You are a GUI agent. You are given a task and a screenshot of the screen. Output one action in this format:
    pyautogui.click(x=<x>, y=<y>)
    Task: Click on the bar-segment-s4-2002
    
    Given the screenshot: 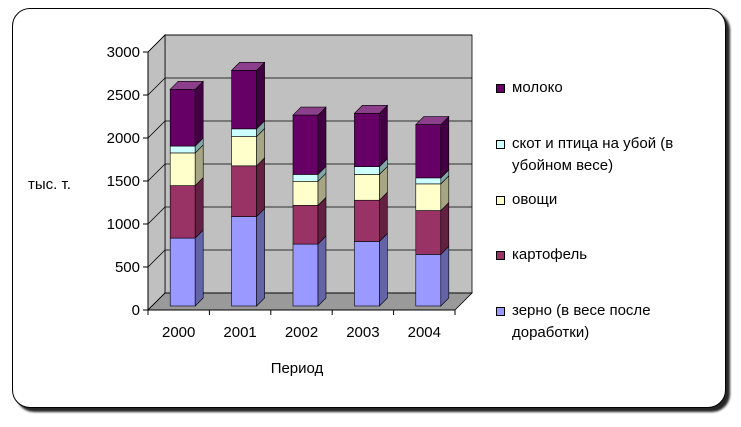 What is the action you would take?
    pyautogui.click(x=305, y=144)
    